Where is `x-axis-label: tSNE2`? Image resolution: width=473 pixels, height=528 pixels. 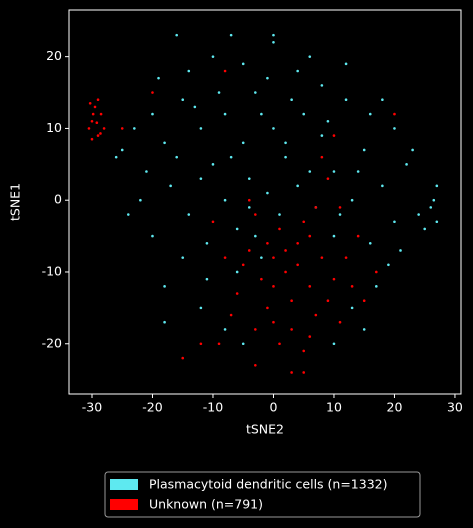 x-axis-label: tSNE2 is located at coordinates (265, 429).